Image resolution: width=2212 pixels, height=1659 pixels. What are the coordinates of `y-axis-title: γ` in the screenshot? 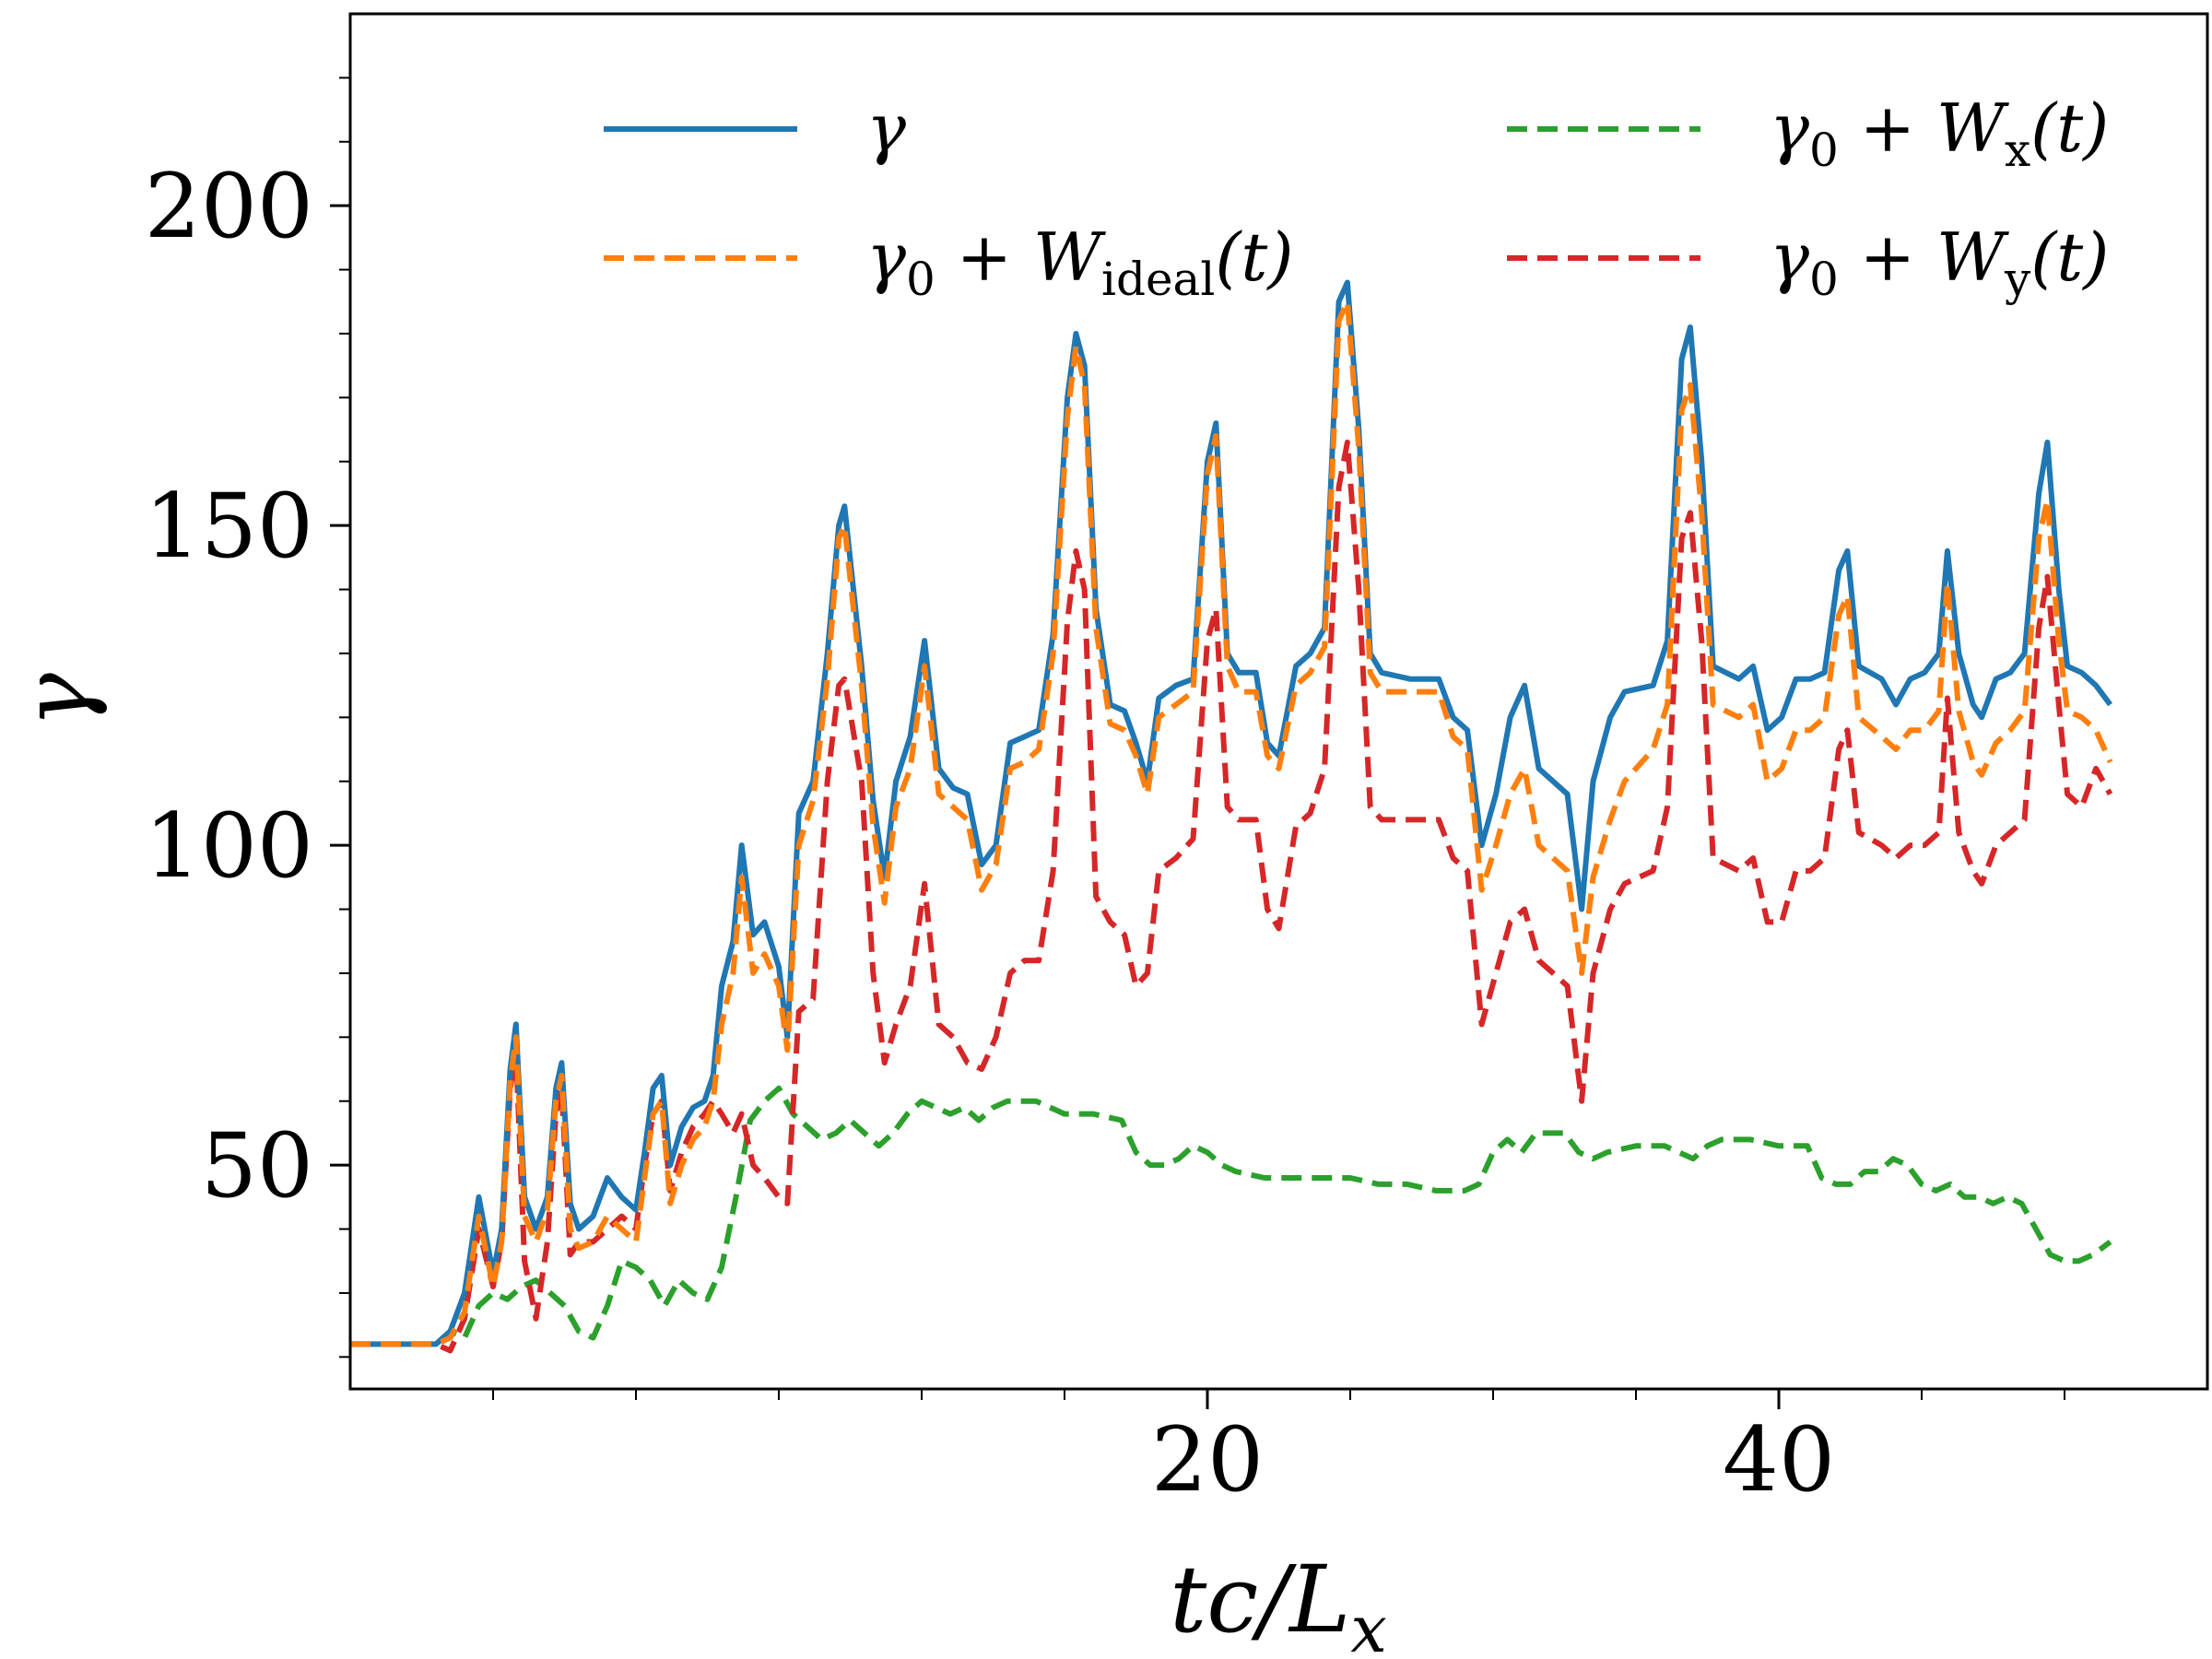 It's located at (56, 700).